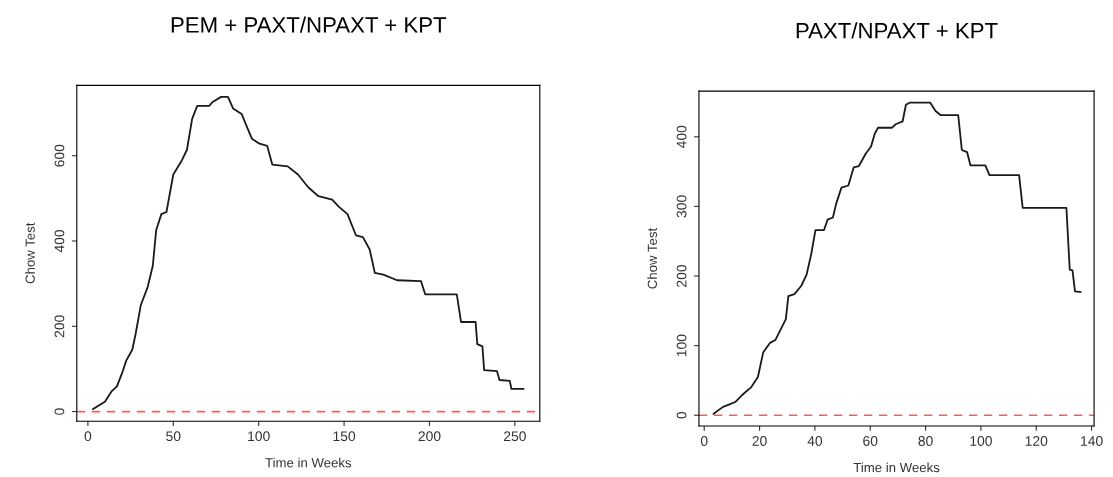  I want to click on x-tick-label: 120, so click(1036, 441).